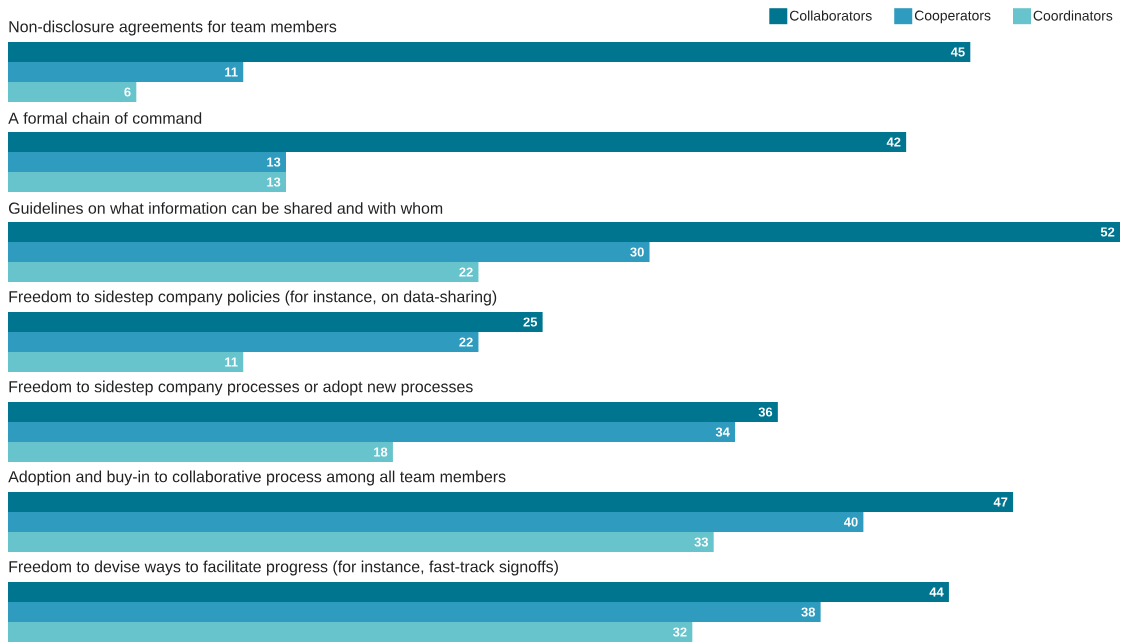 The image size is (1133, 644). Describe the element at coordinates (530, 322) in the screenshot. I see `data-label: 25` at that location.